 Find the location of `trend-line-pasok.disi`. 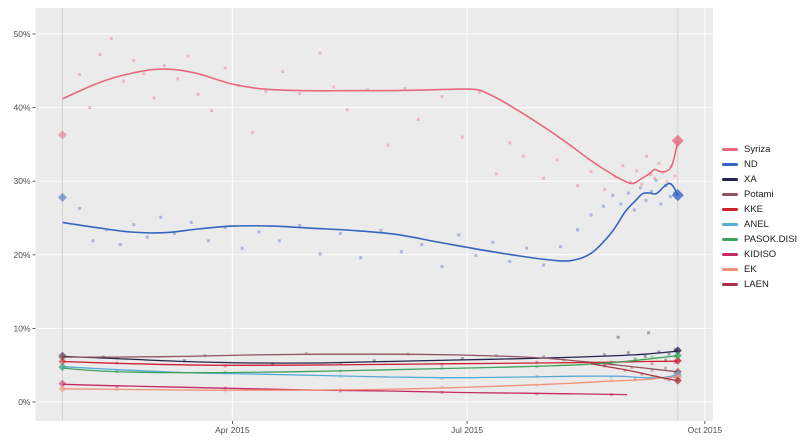

trend-line-pasok.disi is located at coordinates (370, 364).